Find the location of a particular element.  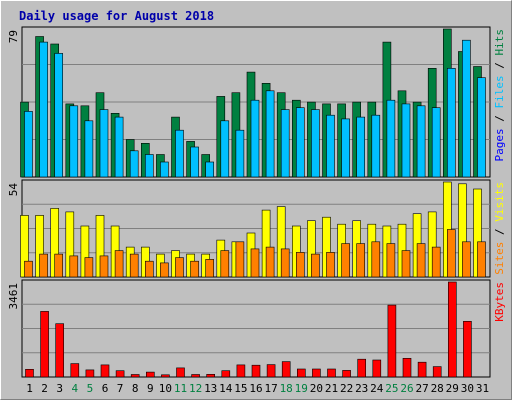

x-tick-label: 30 is located at coordinates (467, 388).